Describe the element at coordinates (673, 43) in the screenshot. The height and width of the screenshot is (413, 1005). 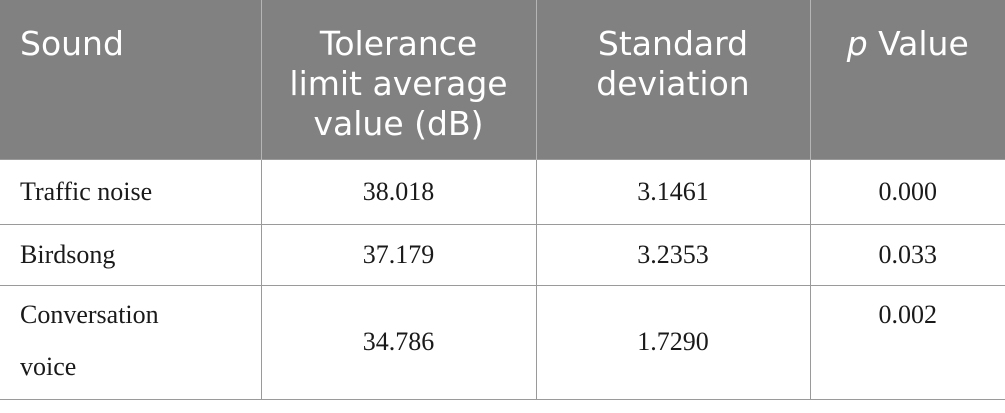
I see `header-sd-line1: Standard` at that location.